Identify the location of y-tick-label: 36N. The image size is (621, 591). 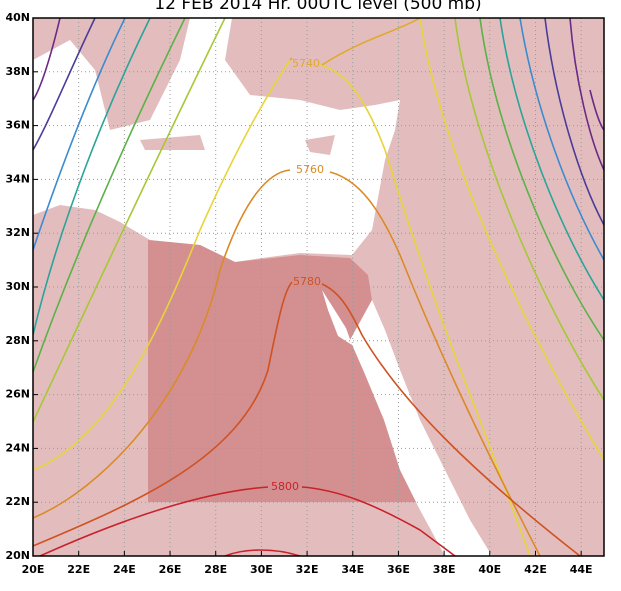
(17, 125).